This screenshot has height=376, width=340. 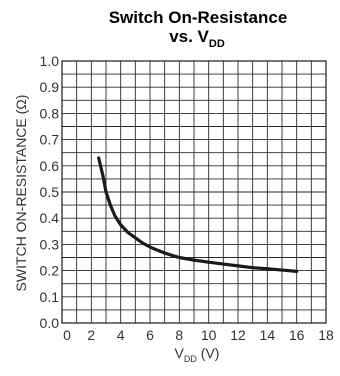 I want to click on x-tick-label: 2, so click(x=91, y=335).